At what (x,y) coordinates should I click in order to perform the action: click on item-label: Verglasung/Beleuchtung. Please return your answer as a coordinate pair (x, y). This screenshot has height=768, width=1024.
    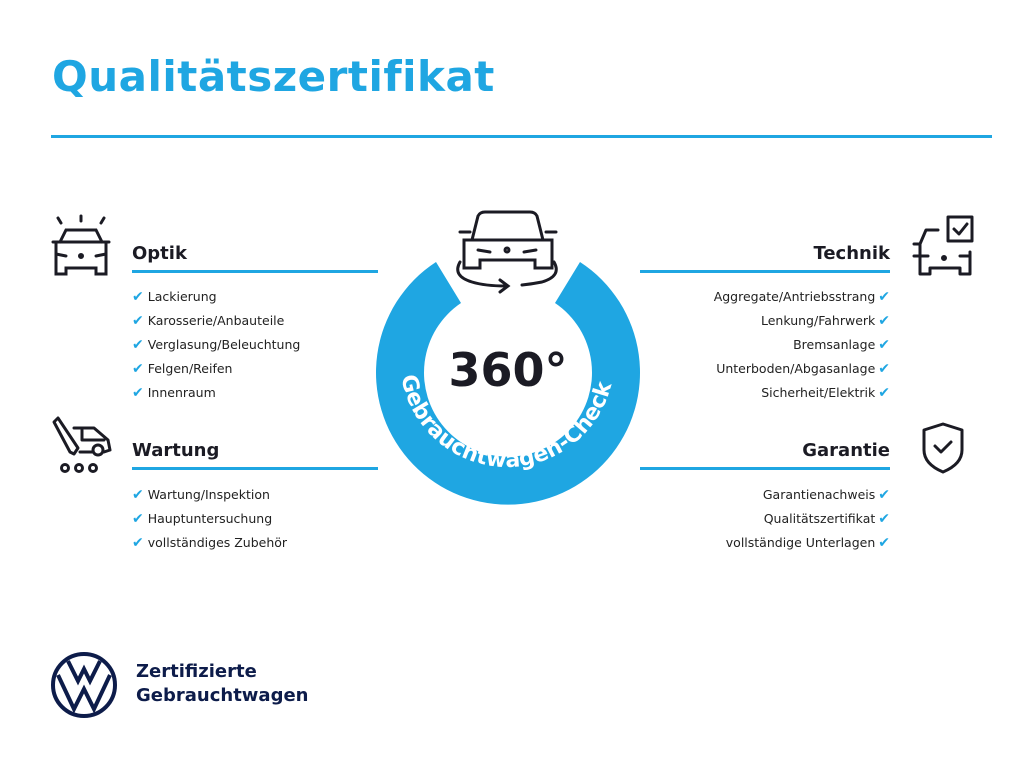
    Looking at the image, I should click on (224, 344).